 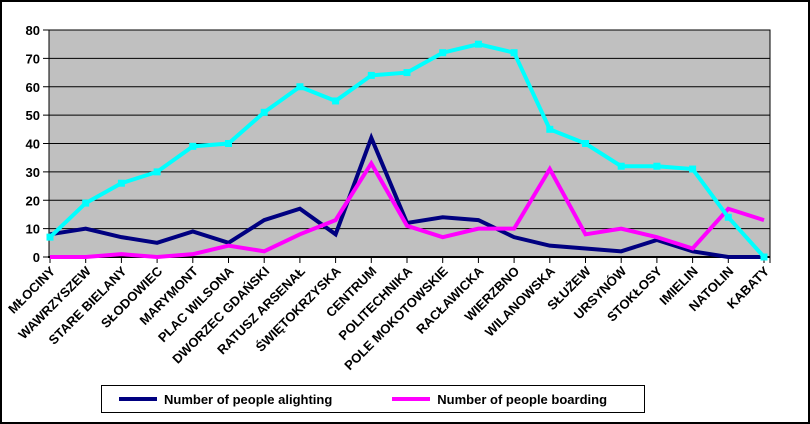 I want to click on y-axis-label: 80, so click(x=33, y=30).